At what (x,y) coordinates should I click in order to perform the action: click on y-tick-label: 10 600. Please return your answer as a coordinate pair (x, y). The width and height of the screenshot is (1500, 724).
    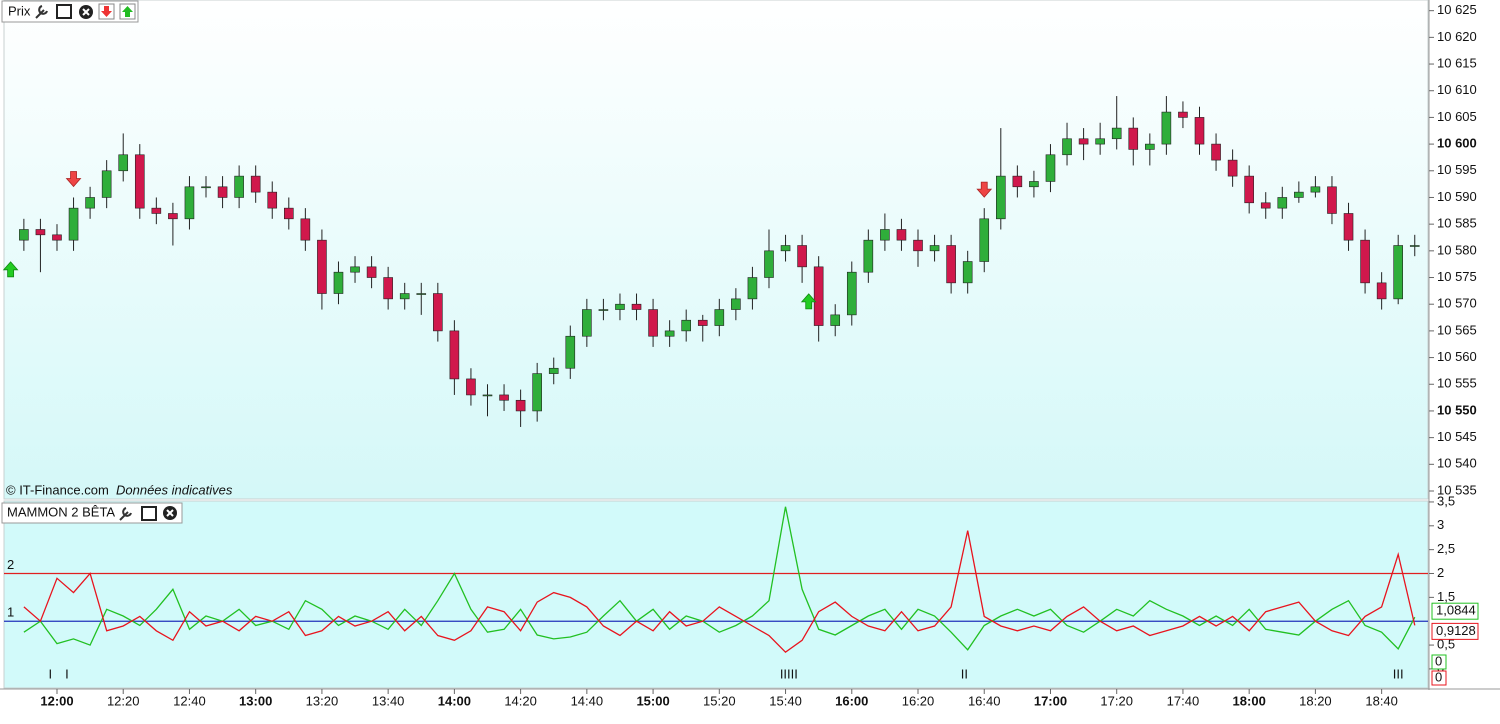
    Looking at the image, I should click on (1457, 143).